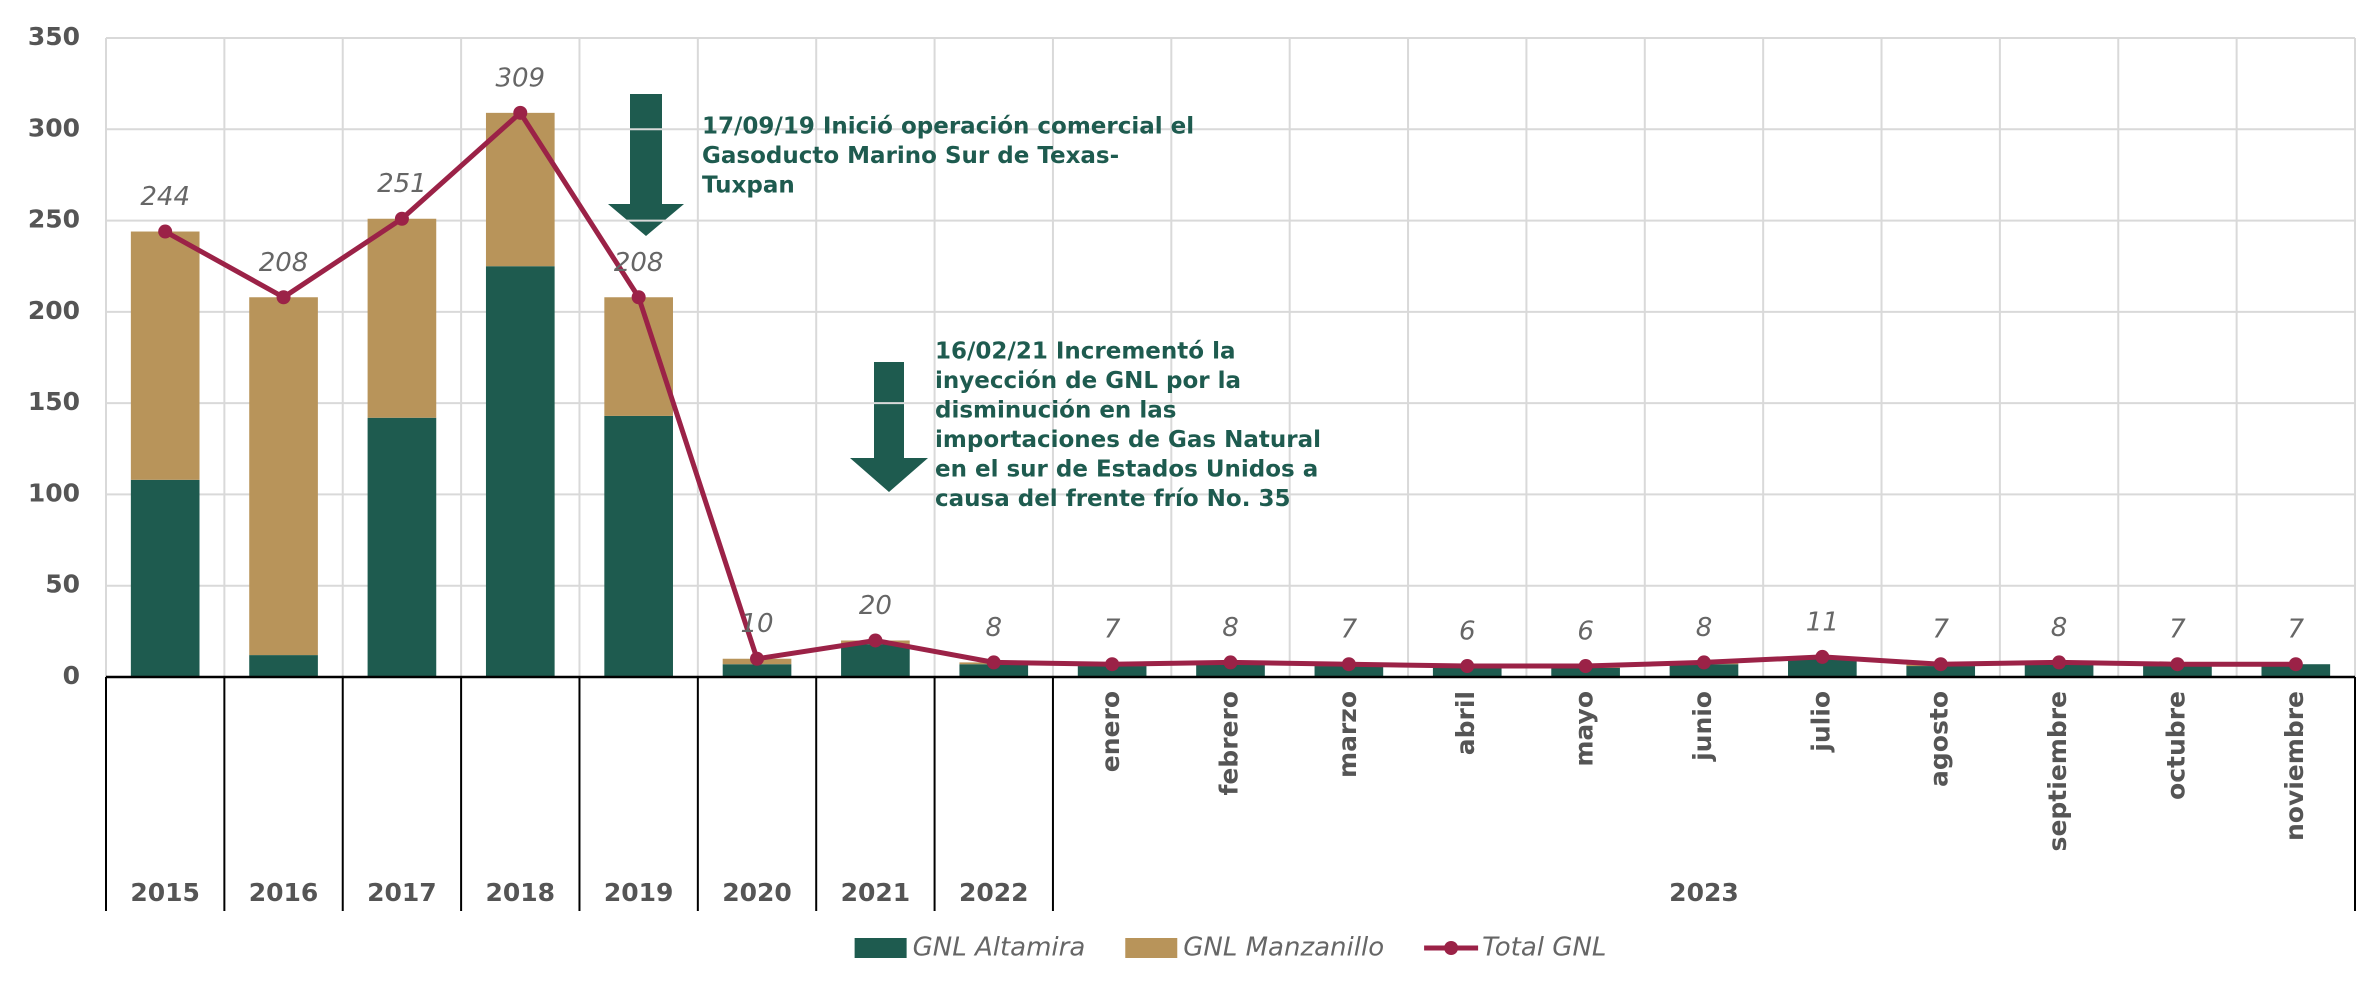 The width and height of the screenshot is (2367, 985). I want to click on annotation: causa del frente frío No. 35, so click(1112, 499).